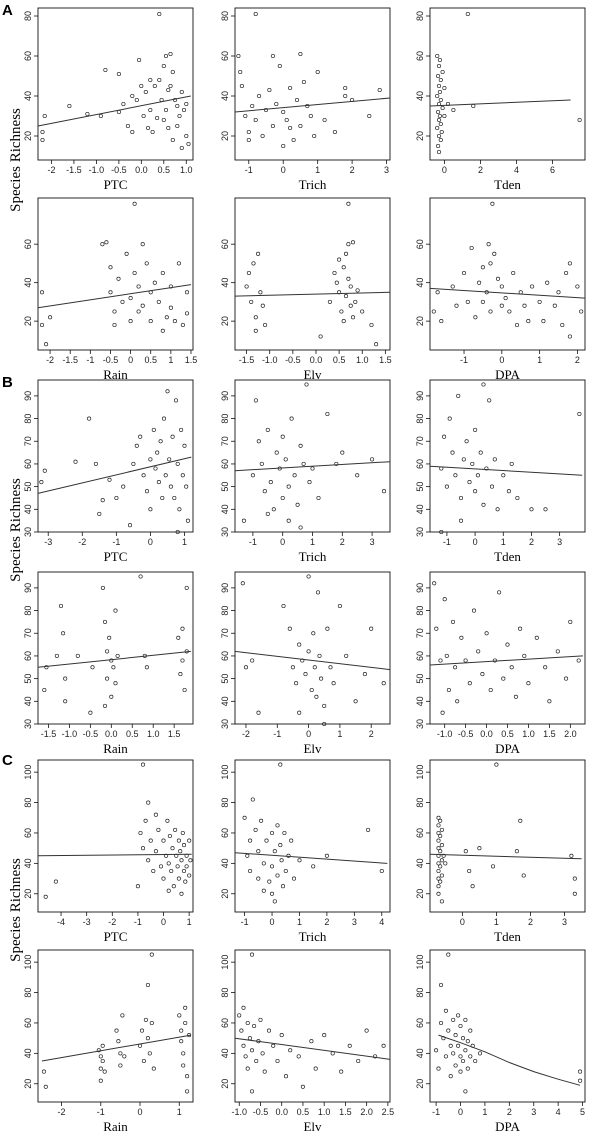 The height and width of the screenshot is (1134, 597). I want to click on scatter-panel-c-tden: 0 1 2 3 20 40 60 80 100 Tden, so click(500, 851).